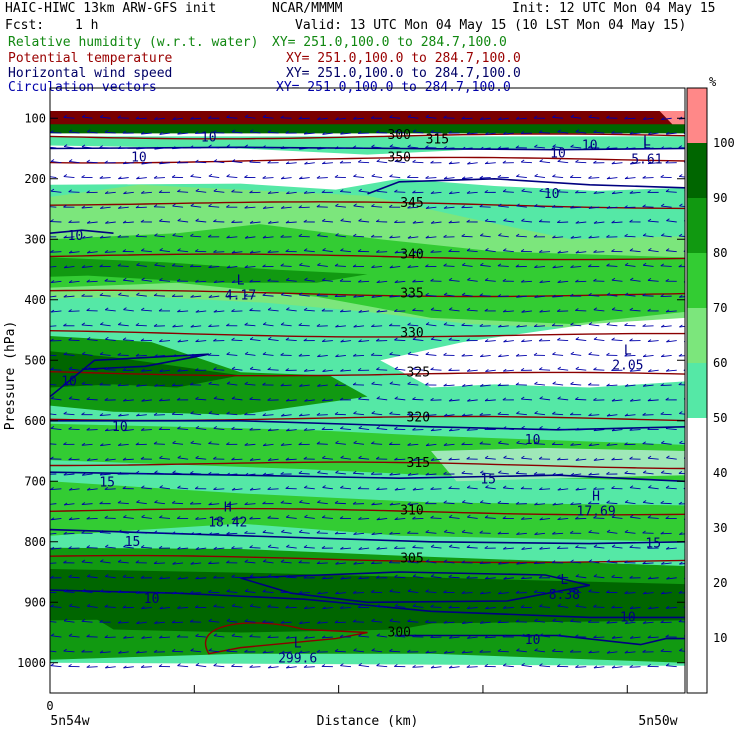 This screenshot has height=740, width=740. Describe the element at coordinates (720, 418) in the screenshot. I see `colorbar-tick-label: 50` at that location.